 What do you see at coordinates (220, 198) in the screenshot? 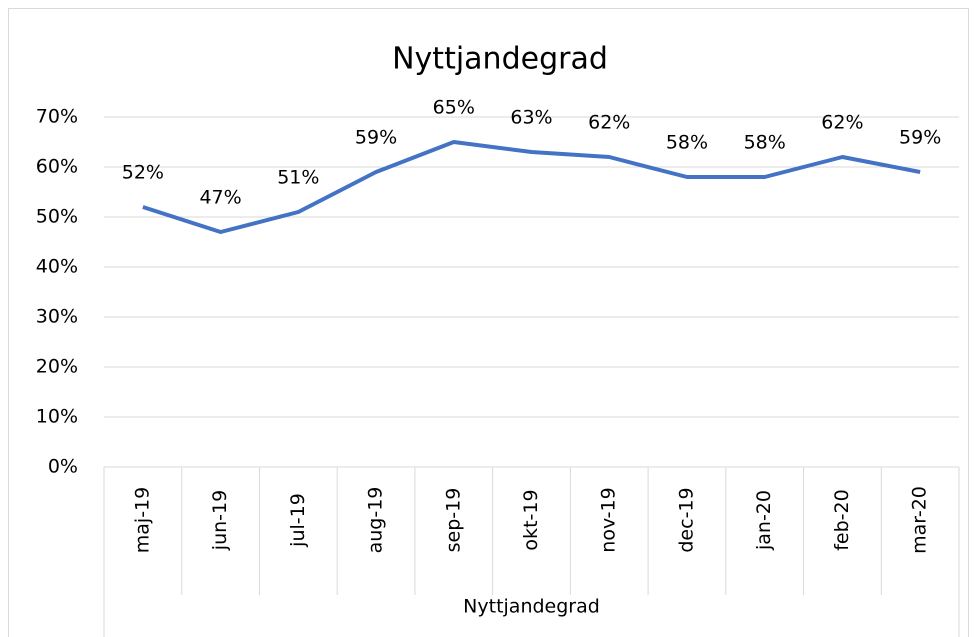
I see `data-label: 47%` at bounding box center [220, 198].